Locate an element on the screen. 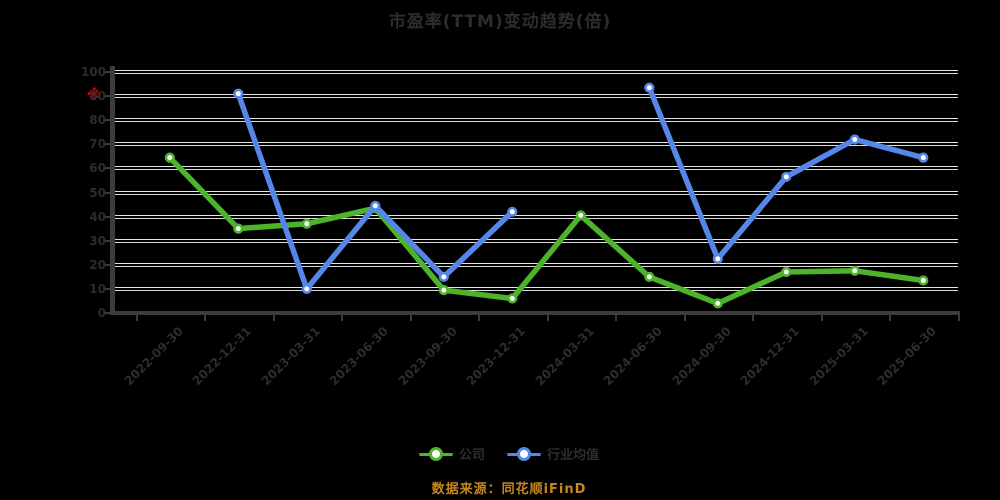  source-note: 数据来源：同花顺iFinD is located at coordinates (509, 489).